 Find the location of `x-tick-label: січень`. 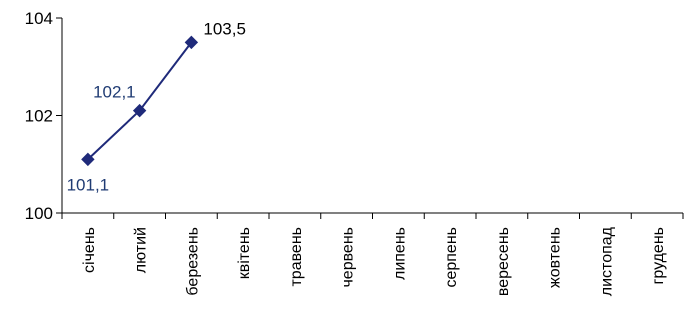

x-tick-label: січень is located at coordinates (89, 250).